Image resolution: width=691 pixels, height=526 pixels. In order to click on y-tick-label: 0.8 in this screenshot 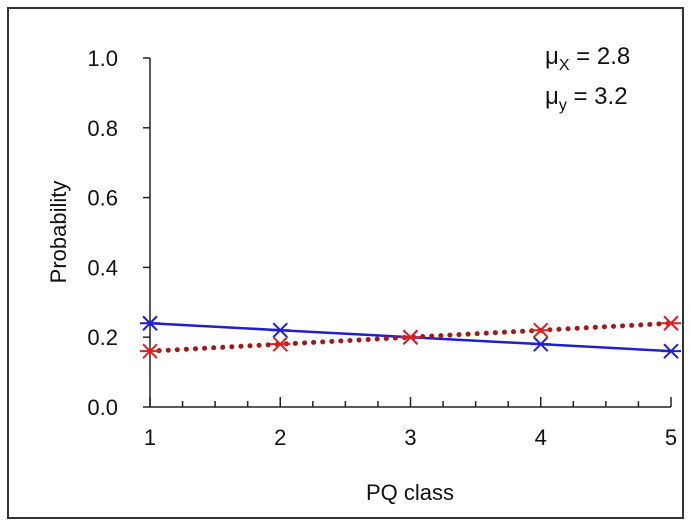, I will do `click(102, 128)`.